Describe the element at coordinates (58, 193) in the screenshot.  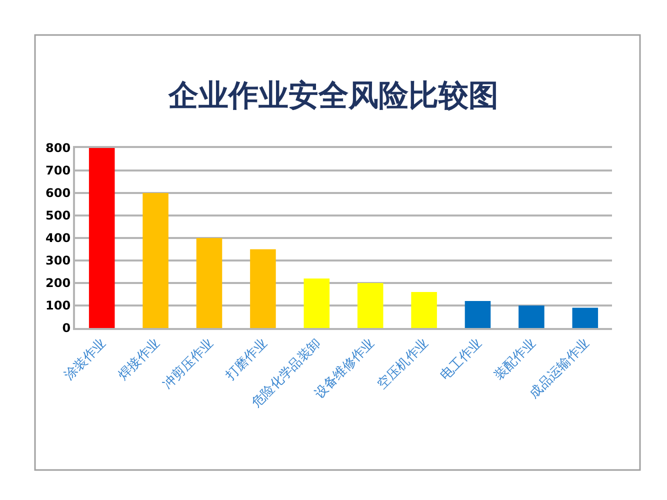
I see `y-tick-label: 600` at that location.